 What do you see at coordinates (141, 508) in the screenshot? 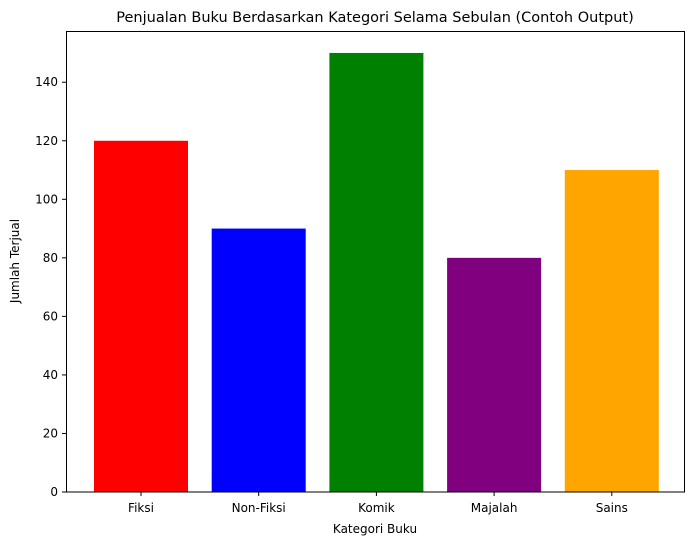
I see `x-tick-label: Fiksi` at bounding box center [141, 508].